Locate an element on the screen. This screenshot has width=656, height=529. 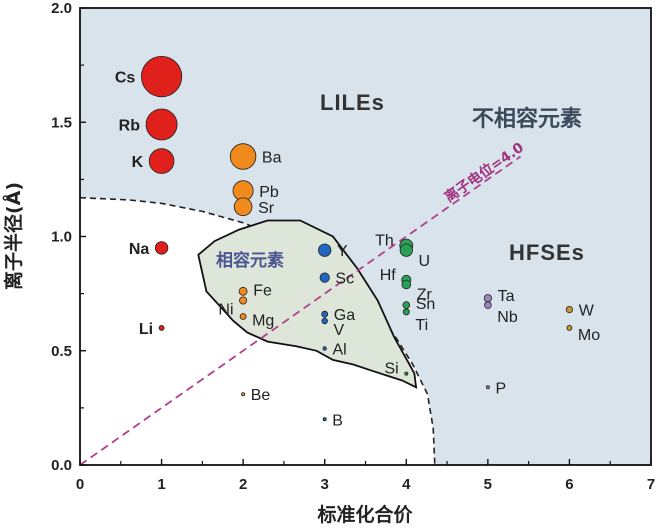
label-p: P is located at coordinates (501, 388).